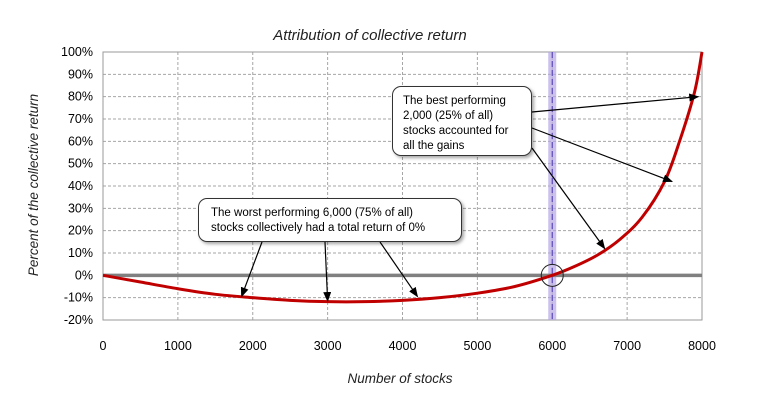 This screenshot has height=410, width=774. What do you see at coordinates (552, 346) in the screenshot?
I see `x-tick-label-6000: 6000` at bounding box center [552, 346].